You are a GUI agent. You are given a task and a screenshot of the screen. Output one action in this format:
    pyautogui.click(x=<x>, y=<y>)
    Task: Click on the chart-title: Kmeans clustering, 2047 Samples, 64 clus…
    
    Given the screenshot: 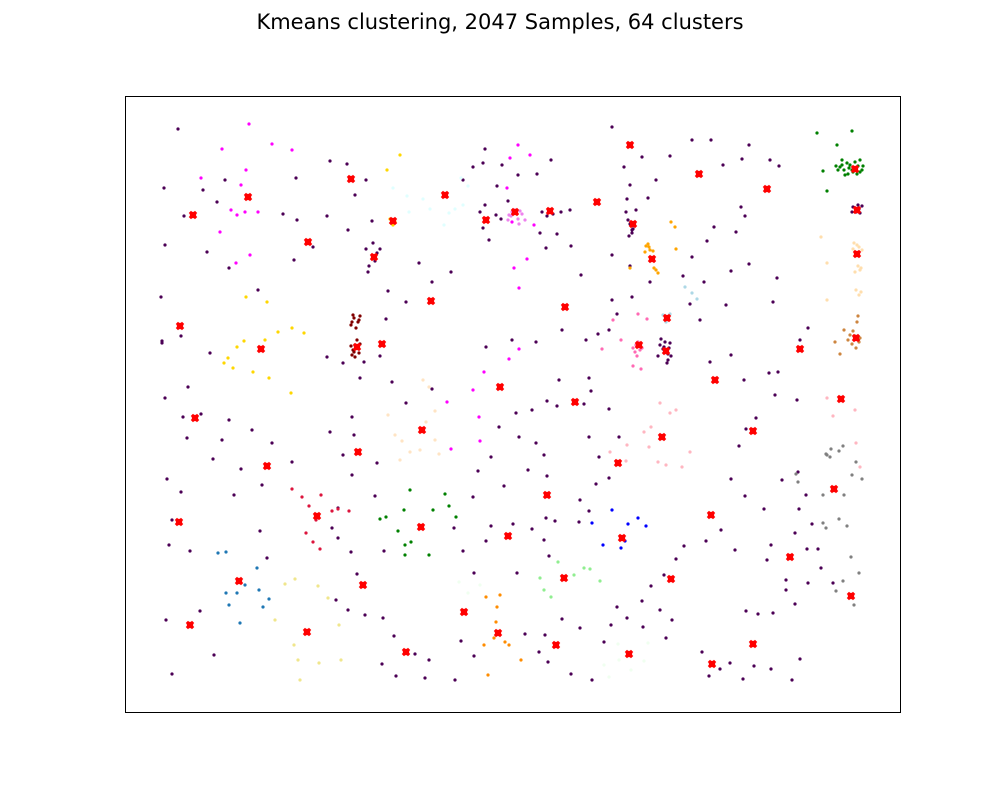 What is the action you would take?
    pyautogui.click(x=500, y=22)
    